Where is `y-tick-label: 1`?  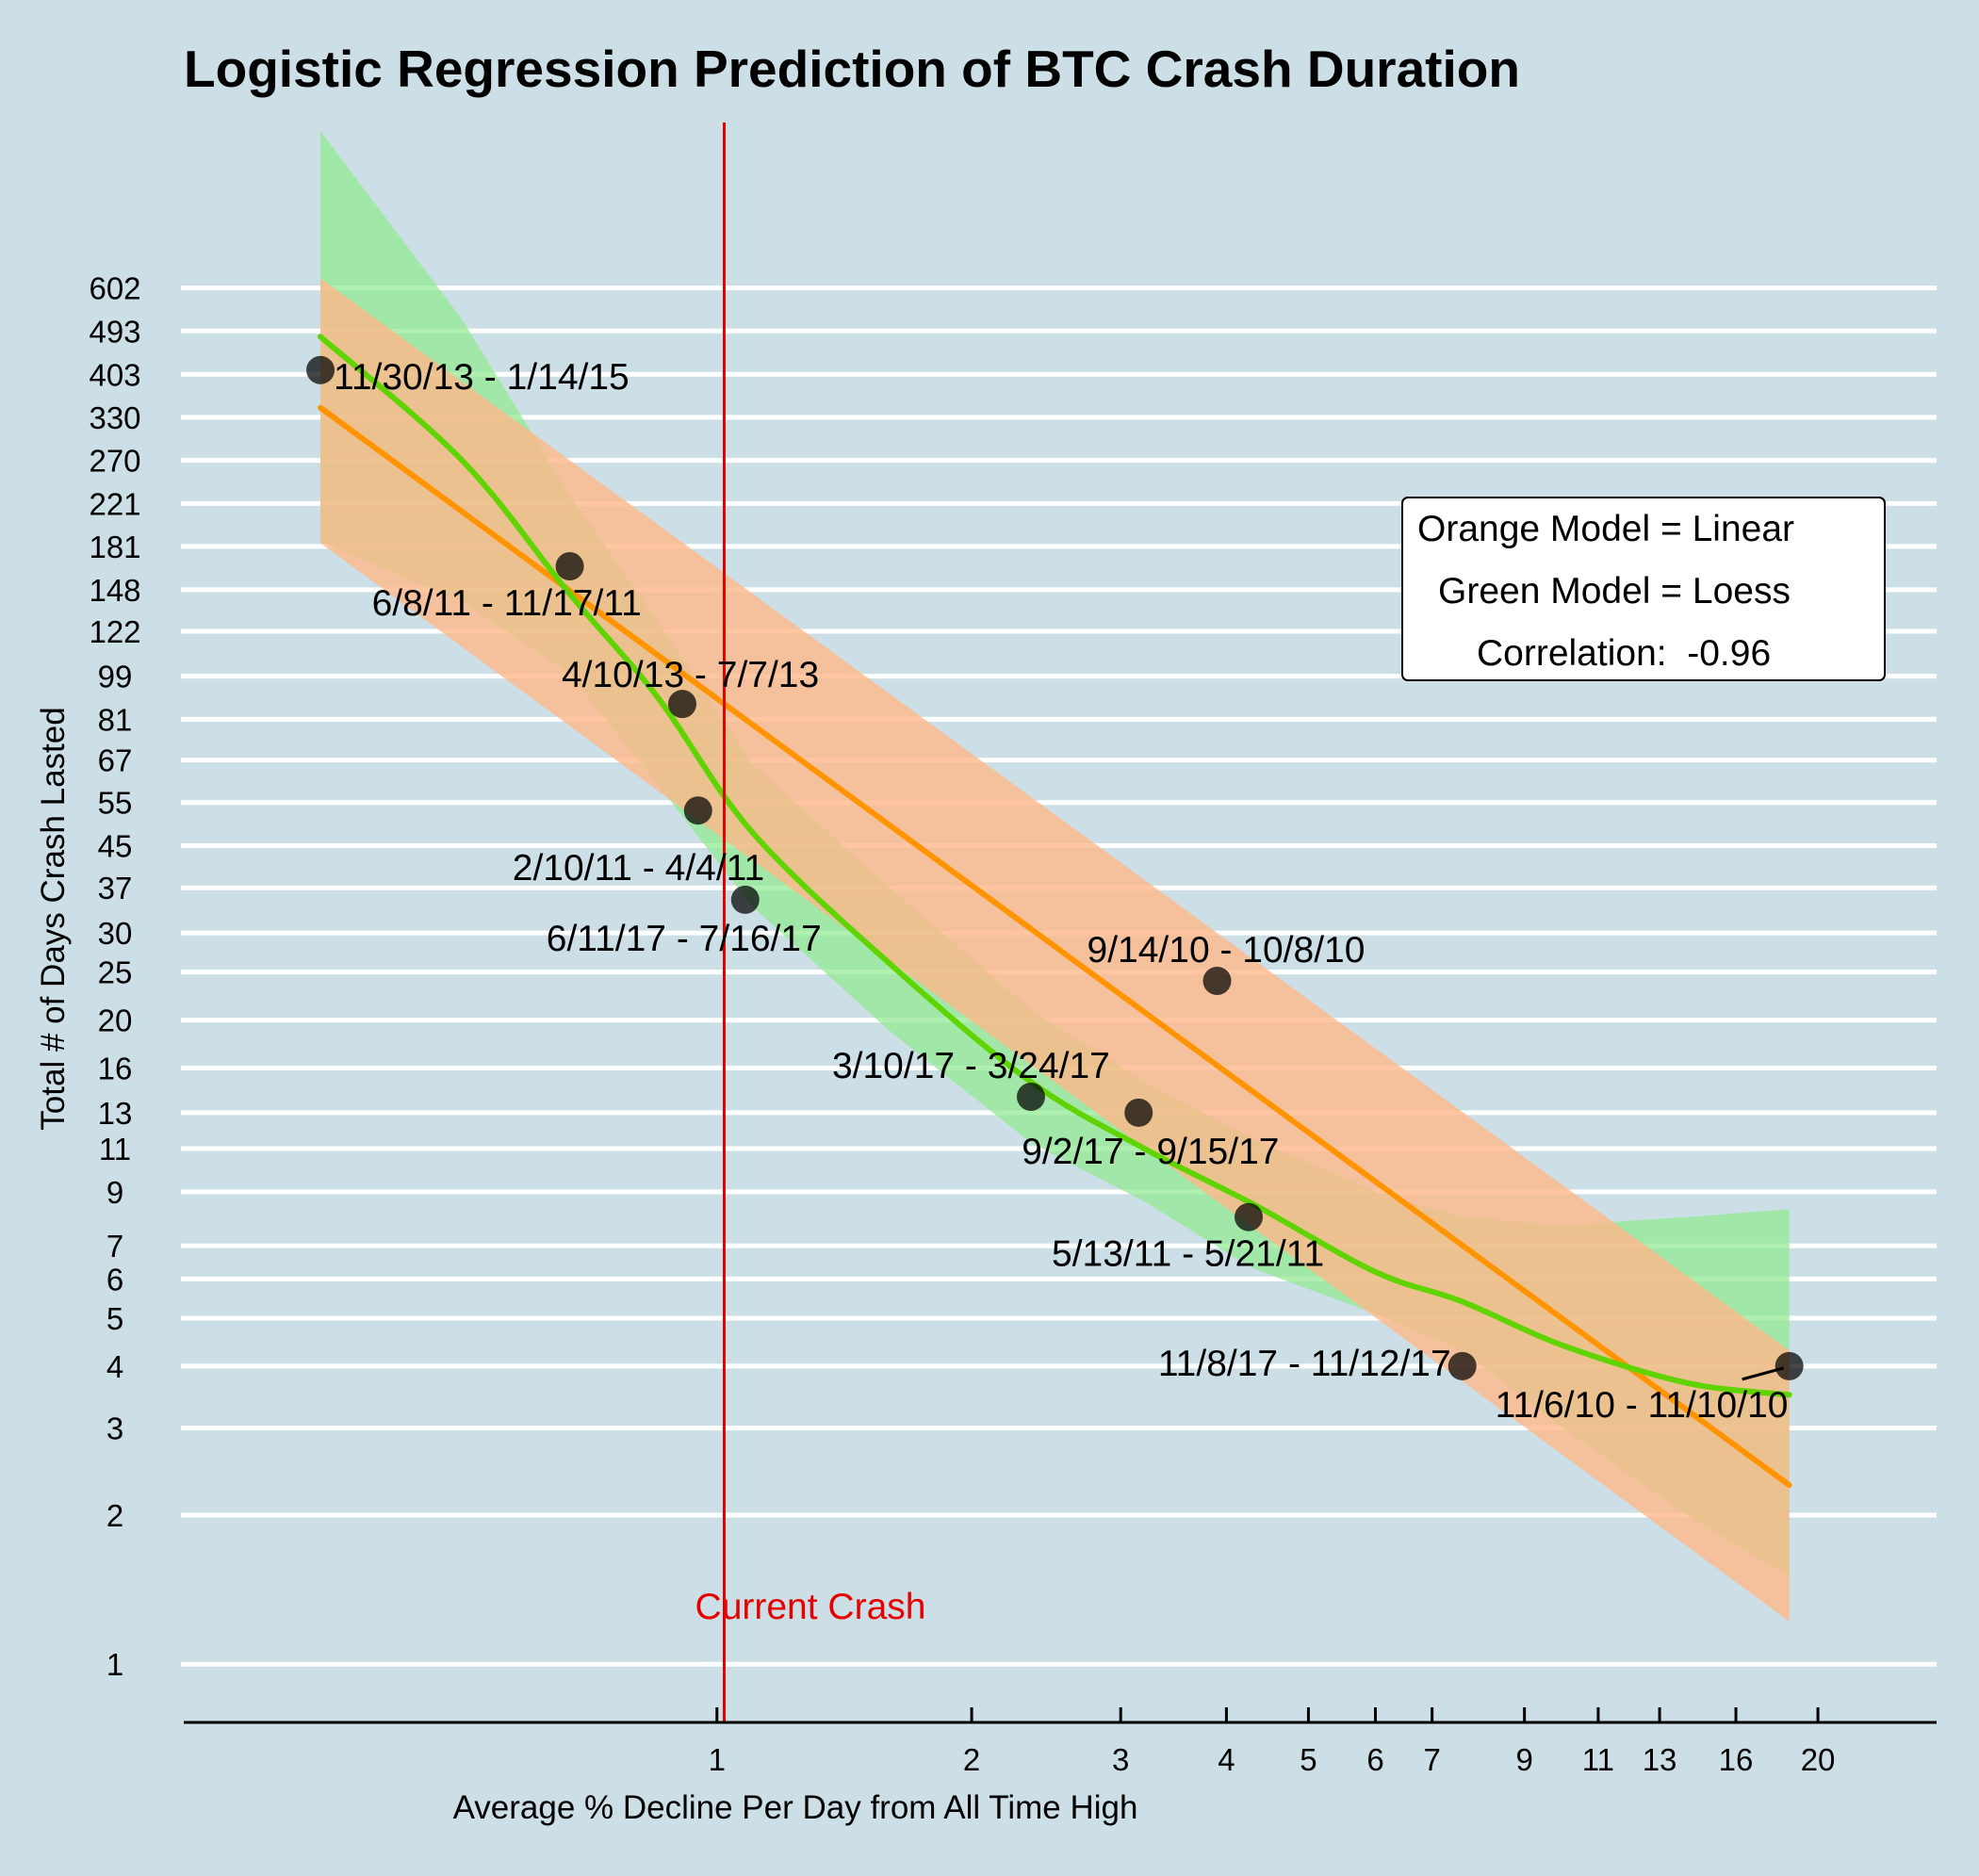
y-tick-label: 1 is located at coordinates (114, 1665).